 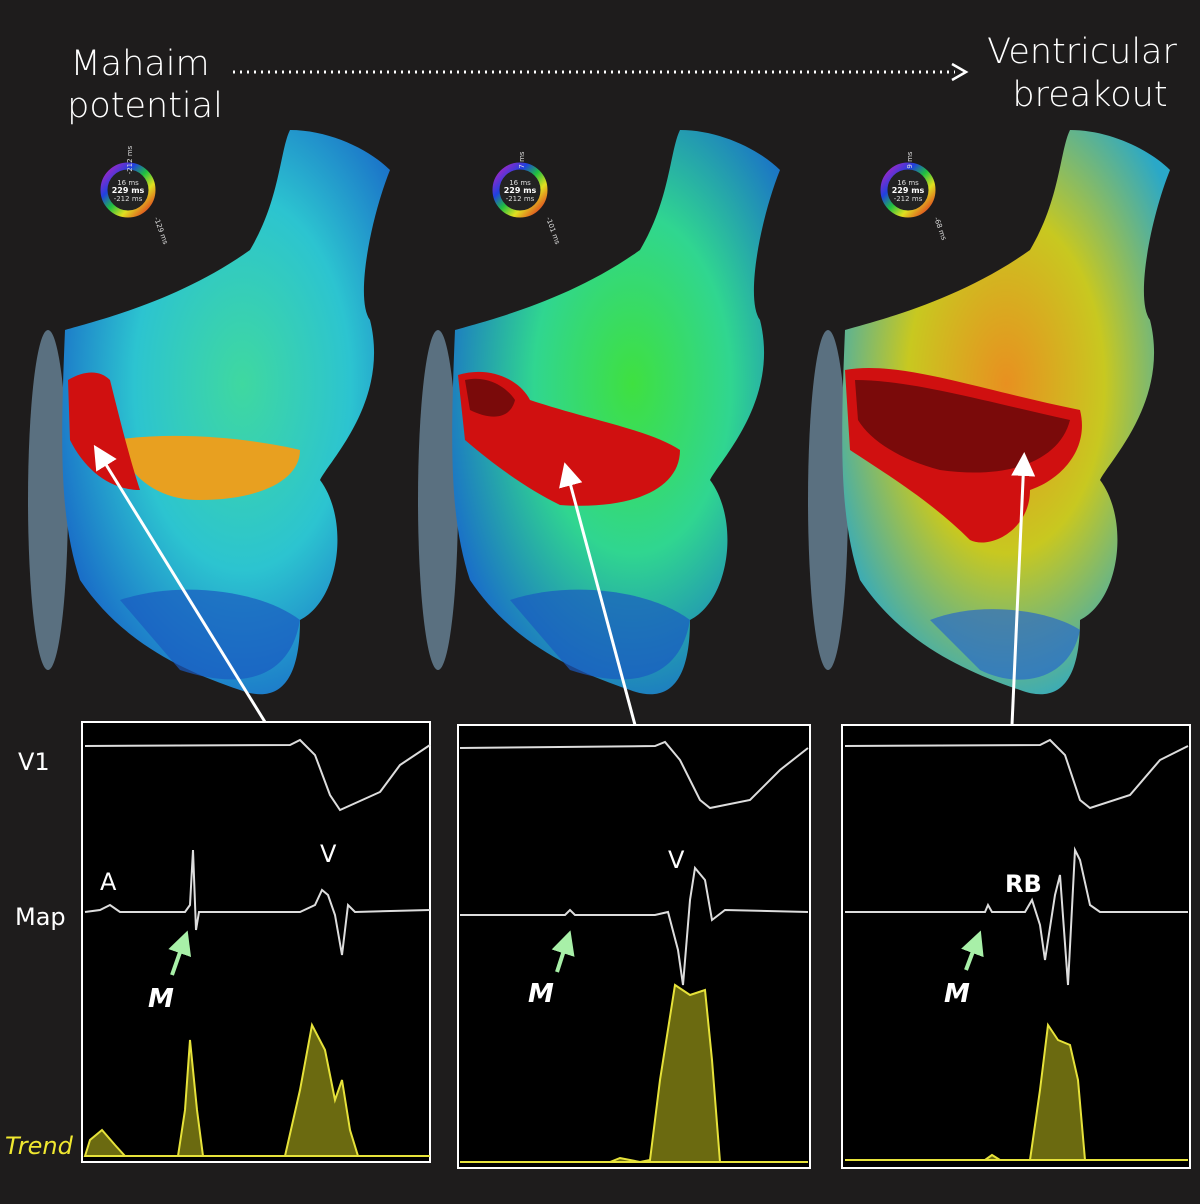 What do you see at coordinates (940, 229) in the screenshot?
I see `wheel-label: -68 ms` at bounding box center [940, 229].